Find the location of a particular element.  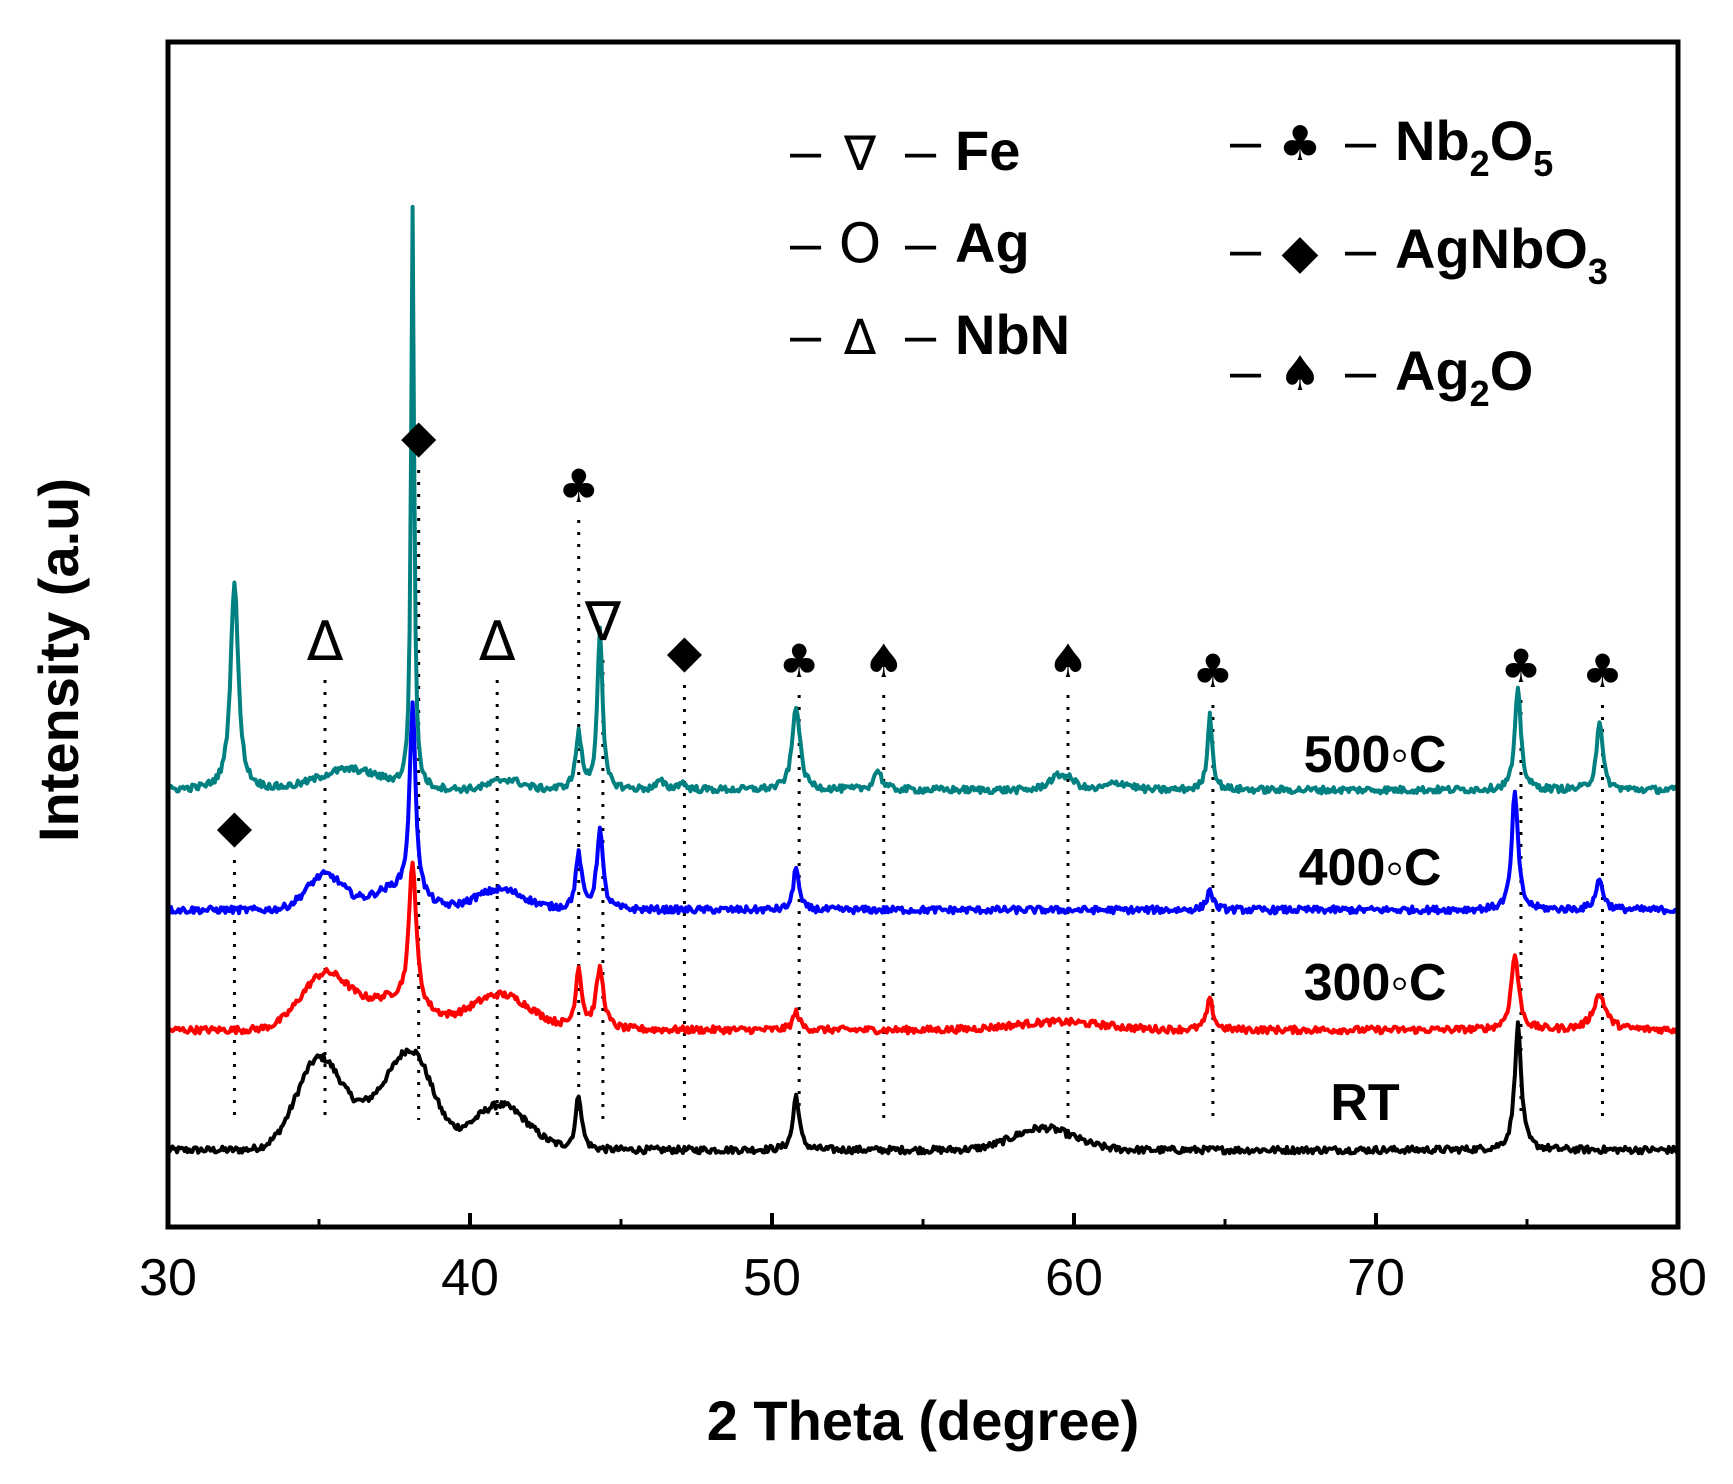

x-ticks: 30 40 50 60 70 80 is located at coordinates (923, 1260).